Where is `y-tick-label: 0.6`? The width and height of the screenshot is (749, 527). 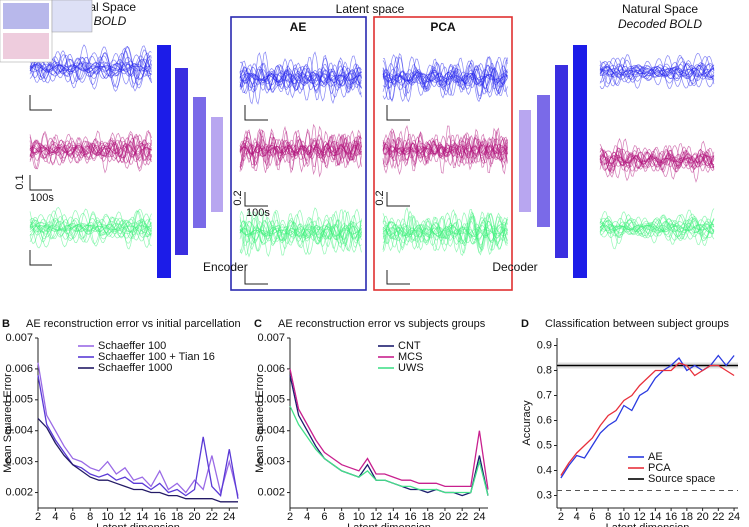 y-tick-label: 0.6 is located at coordinates (544, 420).